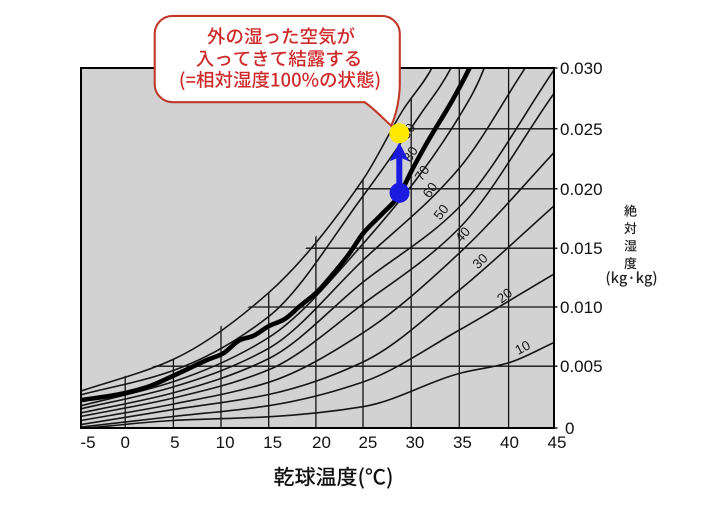 The width and height of the screenshot is (720, 511). Describe the element at coordinates (581, 307) in the screenshot. I see `svg-text: 0.010` at that location.